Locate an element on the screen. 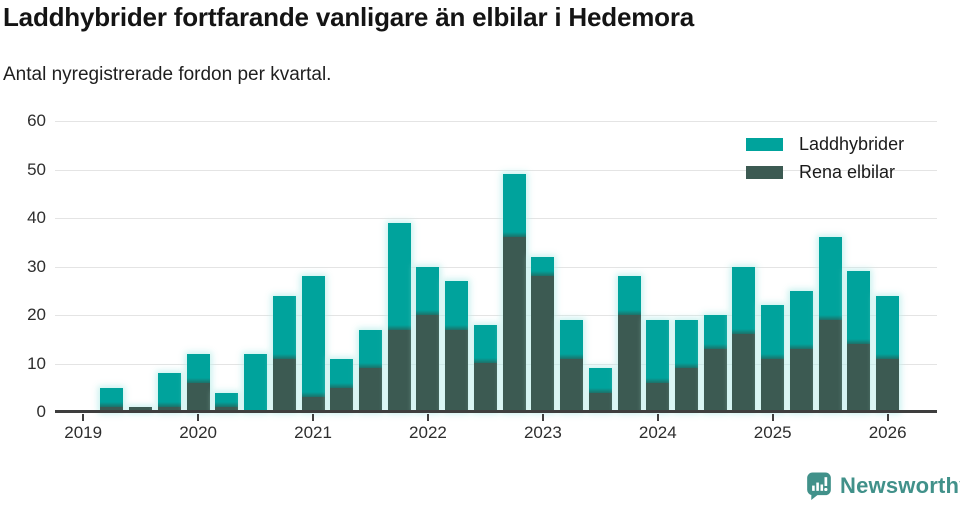 The image size is (960, 505). bar-2023-q3 is located at coordinates (600, 390).